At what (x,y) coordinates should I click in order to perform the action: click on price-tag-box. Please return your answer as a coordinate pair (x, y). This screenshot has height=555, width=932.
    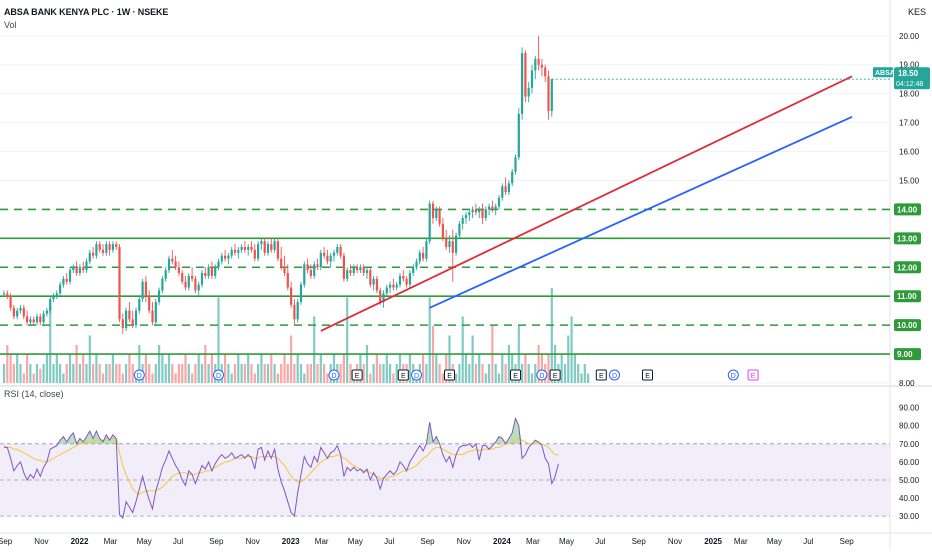
    Looking at the image, I should click on (912, 78).